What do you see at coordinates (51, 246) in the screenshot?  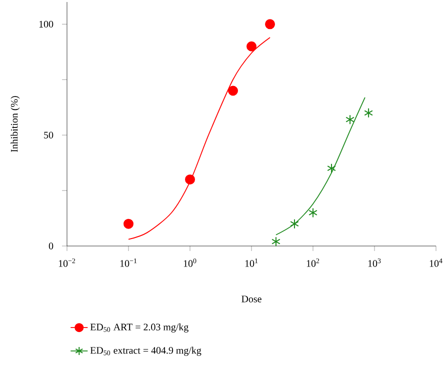 I see `y-tick-label: 0` at bounding box center [51, 246].